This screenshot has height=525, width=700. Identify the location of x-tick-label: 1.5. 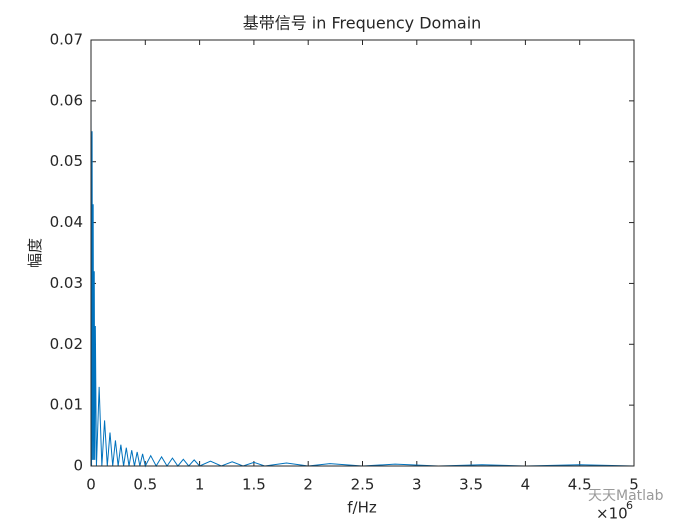
(254, 485).